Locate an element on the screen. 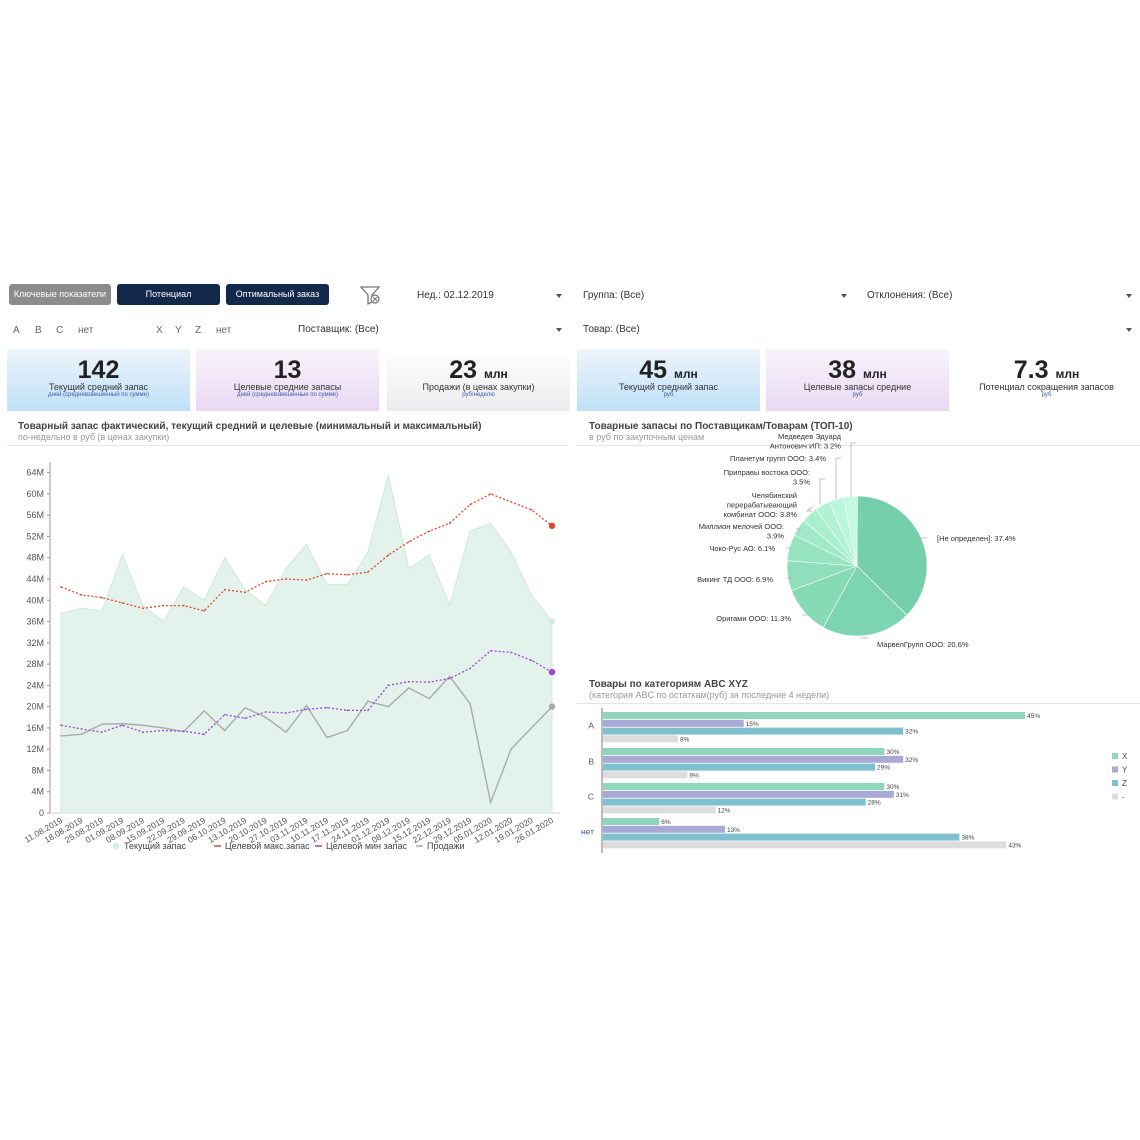 Image resolution: width=1140 pixels, height=1140 pixels. y-tick-label: 56M is located at coordinates (35, 515).